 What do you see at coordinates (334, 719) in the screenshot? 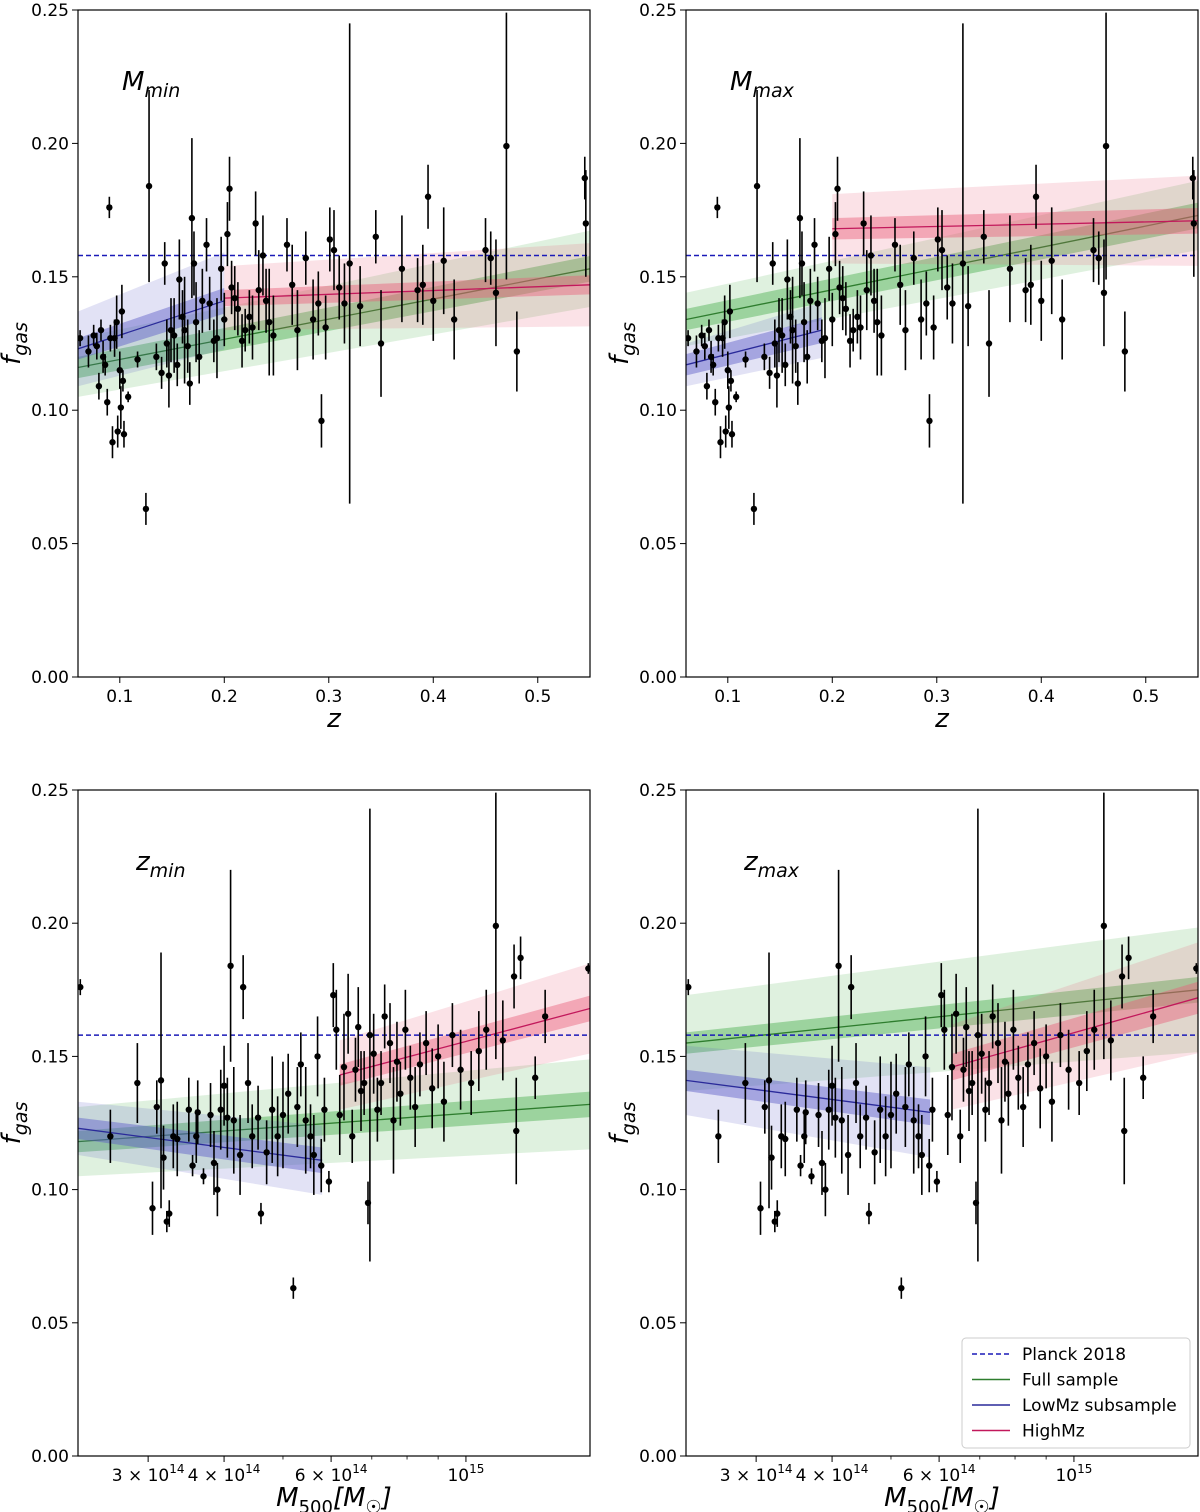
I see `x-axis-label: z` at bounding box center [334, 719].